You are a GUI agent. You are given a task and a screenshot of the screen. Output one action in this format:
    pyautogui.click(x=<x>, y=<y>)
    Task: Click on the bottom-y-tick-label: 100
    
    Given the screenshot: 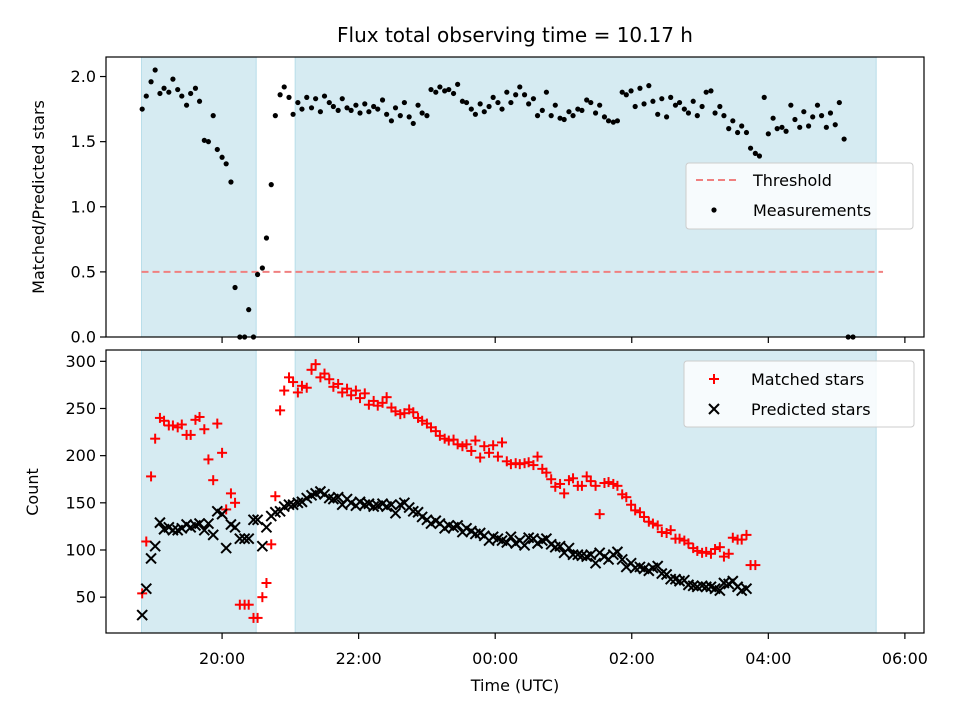 What is the action you would take?
    pyautogui.click(x=80, y=549)
    